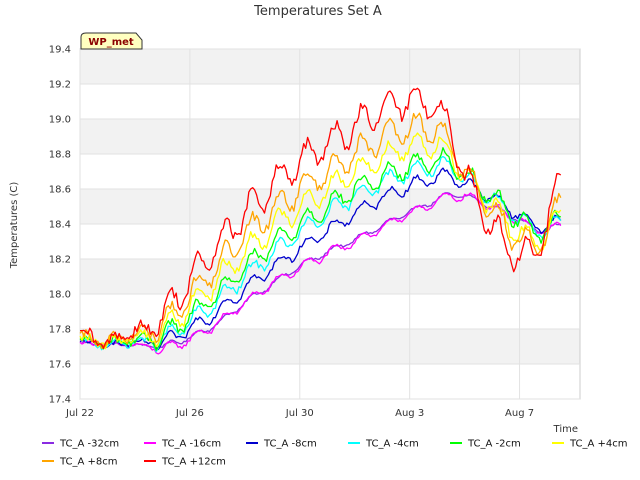  Describe the element at coordinates (189, 413) in the screenshot. I see `x-tick-label: Jul 26` at that location.